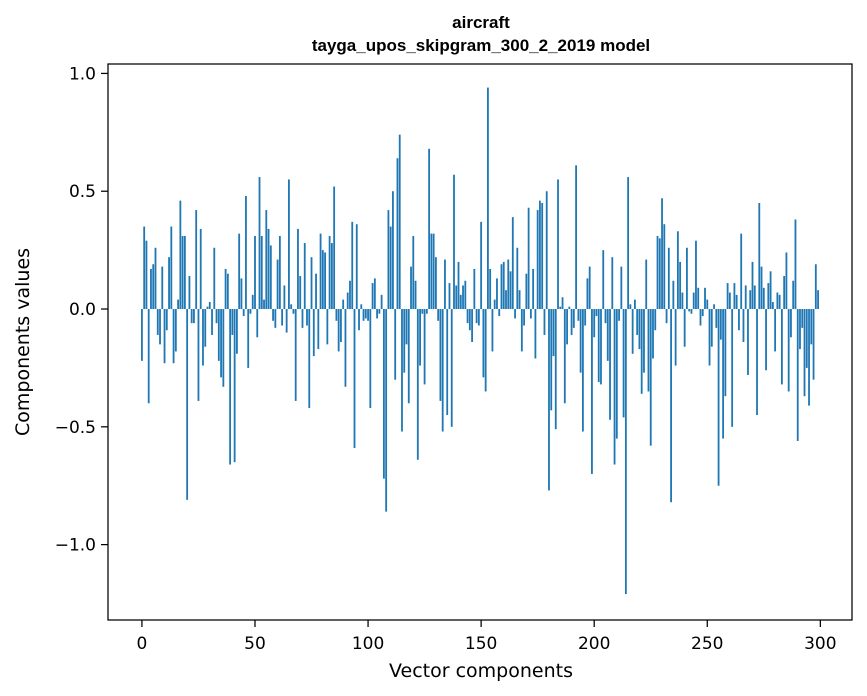 The width and height of the screenshot is (867, 696). What do you see at coordinates (368, 644) in the screenshot?
I see `x-tick-label: 100` at bounding box center [368, 644].